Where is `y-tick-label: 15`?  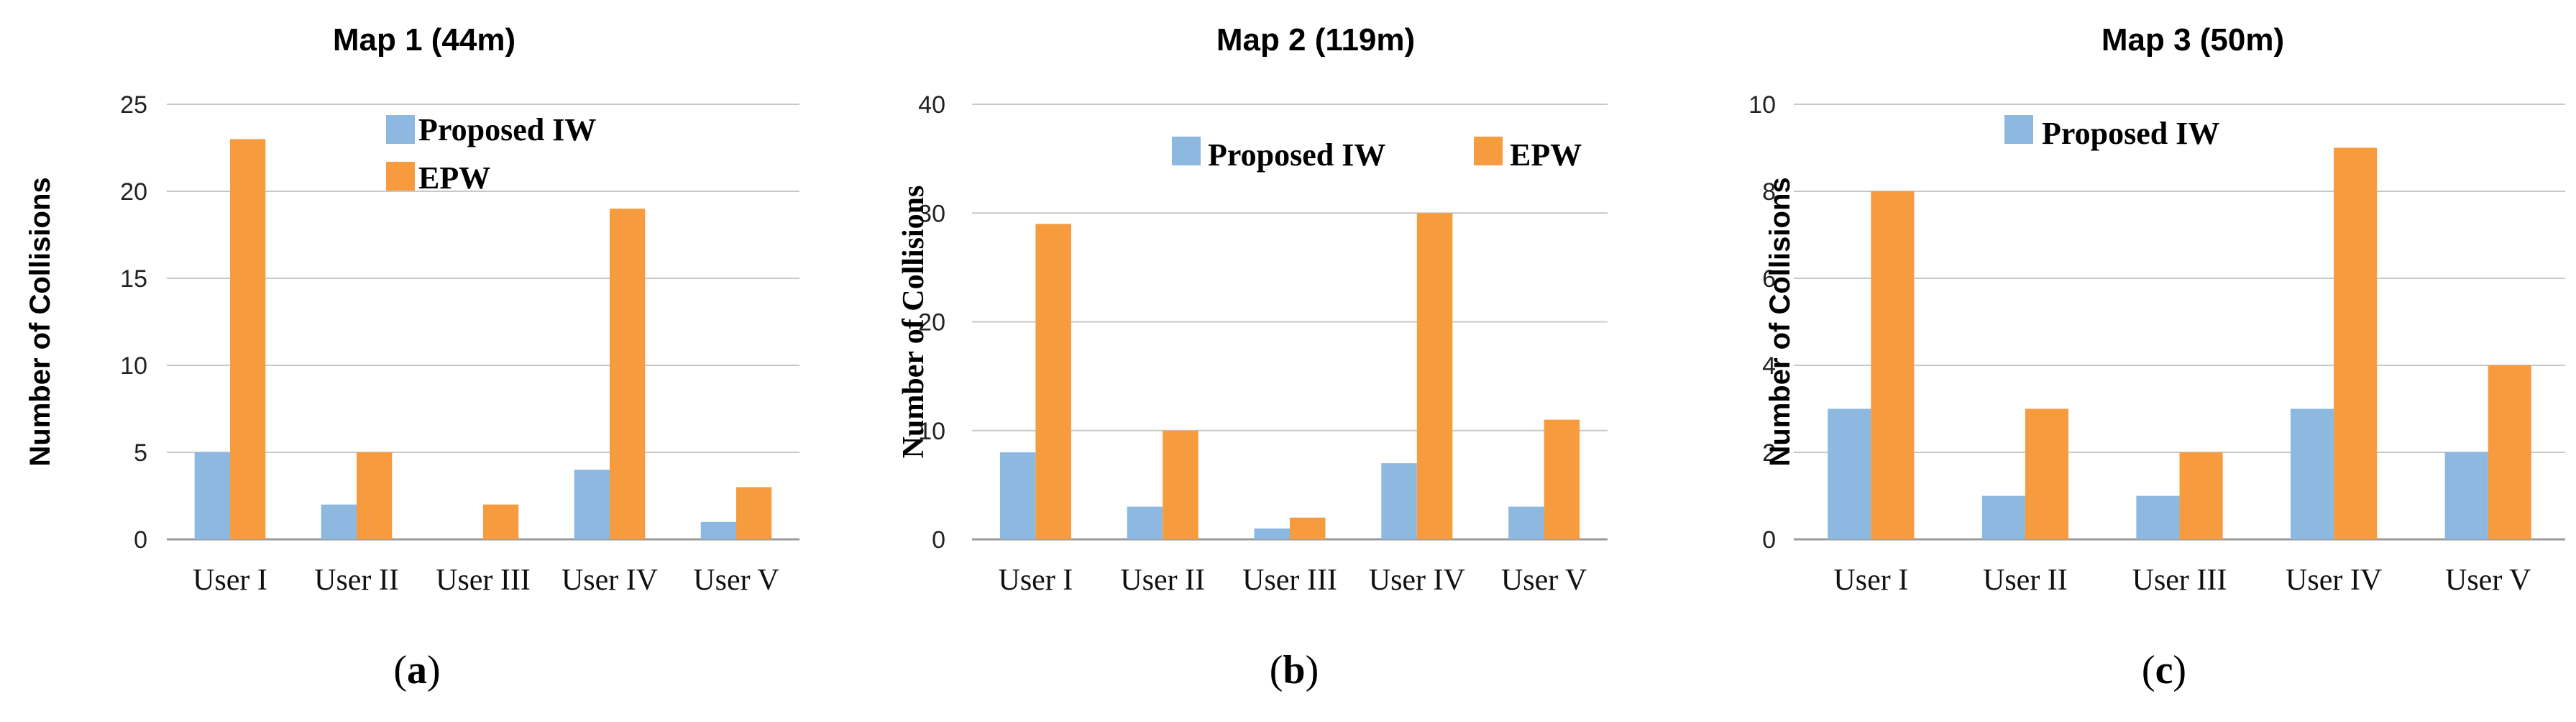
y-tick-label: 15 is located at coordinates (133, 279).